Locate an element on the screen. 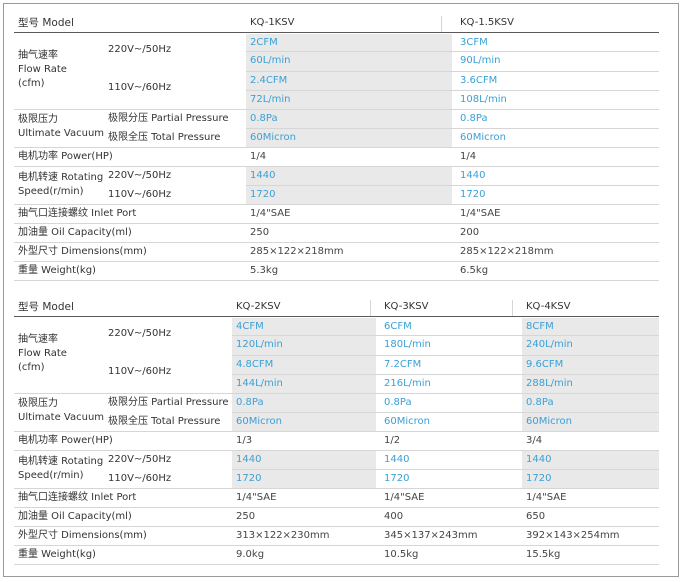  flow-220-lmin-value: 60L/min is located at coordinates (270, 60).